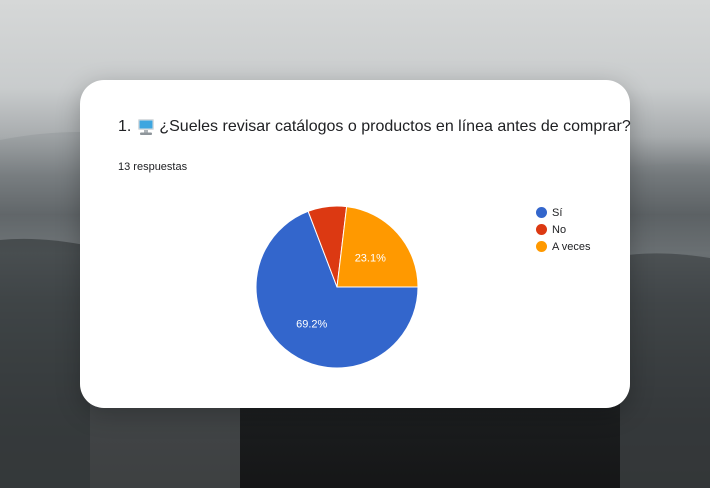 The height and width of the screenshot is (488, 710). Describe the element at coordinates (125, 126) in the screenshot. I see `question-number: 1.` at that location.